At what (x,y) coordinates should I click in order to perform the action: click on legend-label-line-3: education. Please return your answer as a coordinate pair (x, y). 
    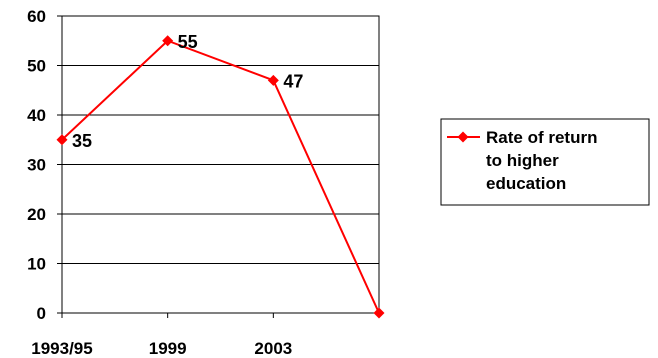
    Looking at the image, I should click on (526, 183).